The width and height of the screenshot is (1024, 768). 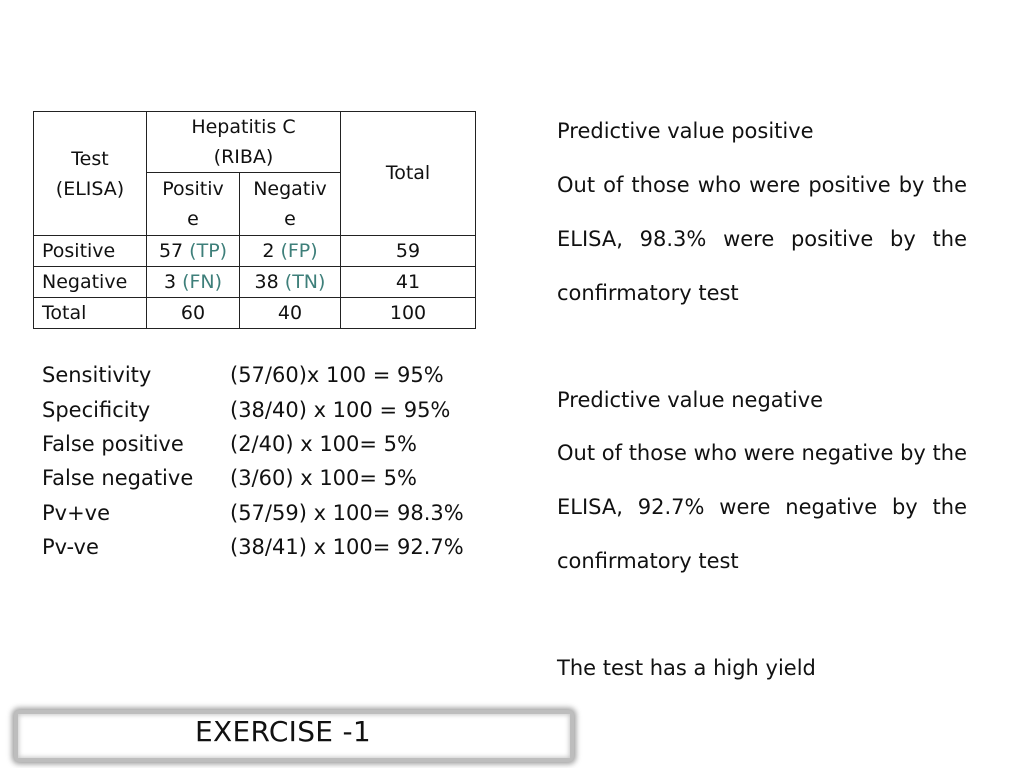 I want to click on list-item: False positive (2/40) x 100= 5%, so click(x=253, y=444).